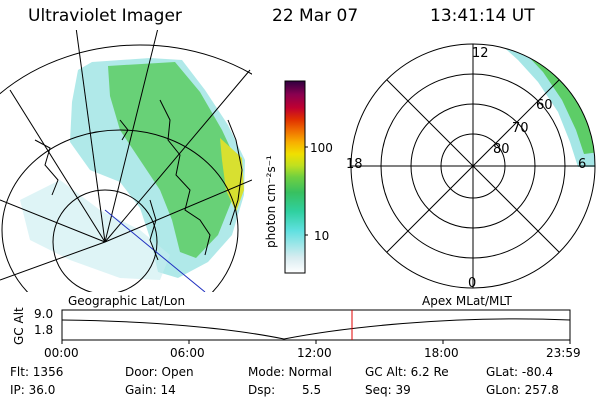 Image resolution: width=600 pixels, height=400 pixels. I want to click on timeline-ytick-top: 9.0, so click(44, 314).